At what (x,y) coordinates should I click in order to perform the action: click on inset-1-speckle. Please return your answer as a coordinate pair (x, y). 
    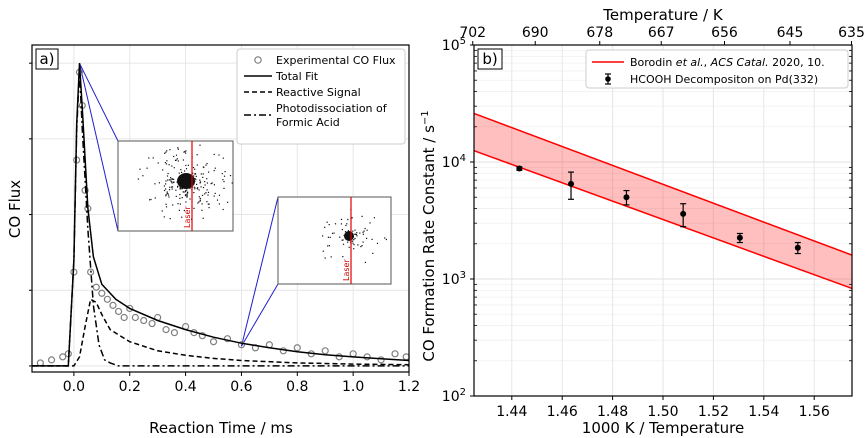
    Looking at the image, I should click on (185, 182).